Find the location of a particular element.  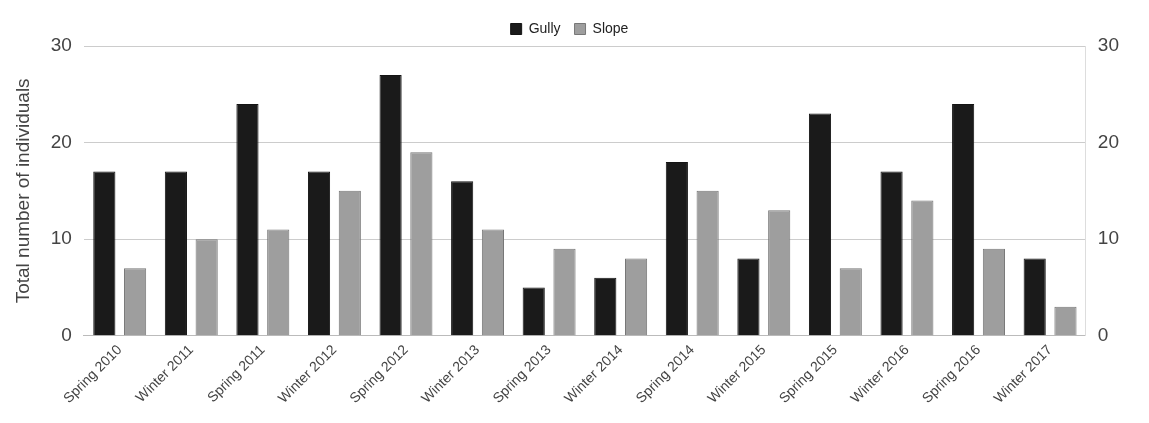

y2-tick-label: 10 is located at coordinates (1108, 238).